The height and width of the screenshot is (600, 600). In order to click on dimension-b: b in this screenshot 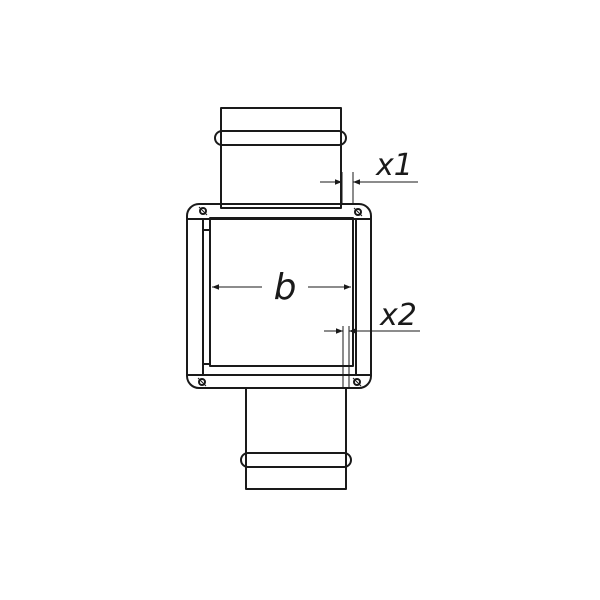, I will do `click(281, 287)`.